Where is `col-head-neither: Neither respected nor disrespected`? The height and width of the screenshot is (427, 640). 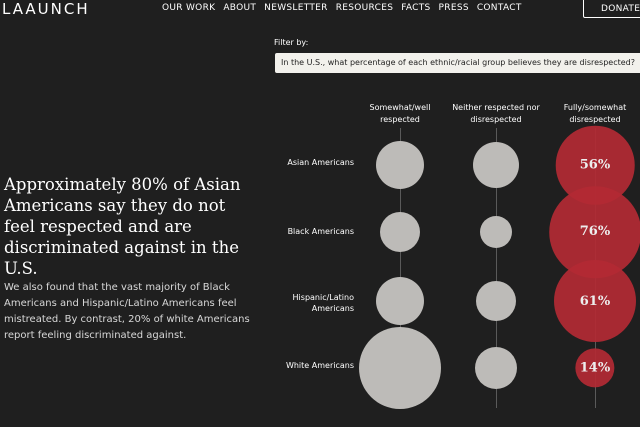 col-head-neither: Neither respected nor disrespected is located at coordinates (496, 113).